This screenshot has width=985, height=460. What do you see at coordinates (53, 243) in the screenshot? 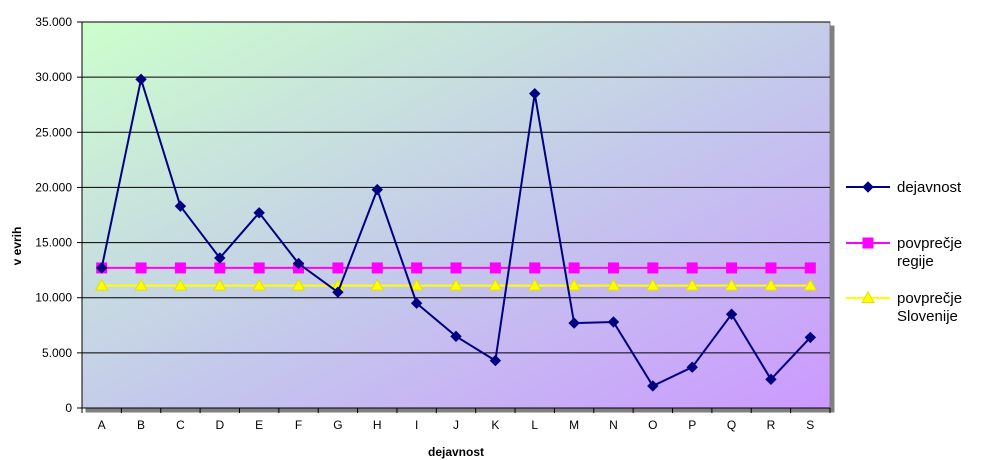
I see `y-tick-label: 15.000` at bounding box center [53, 243].